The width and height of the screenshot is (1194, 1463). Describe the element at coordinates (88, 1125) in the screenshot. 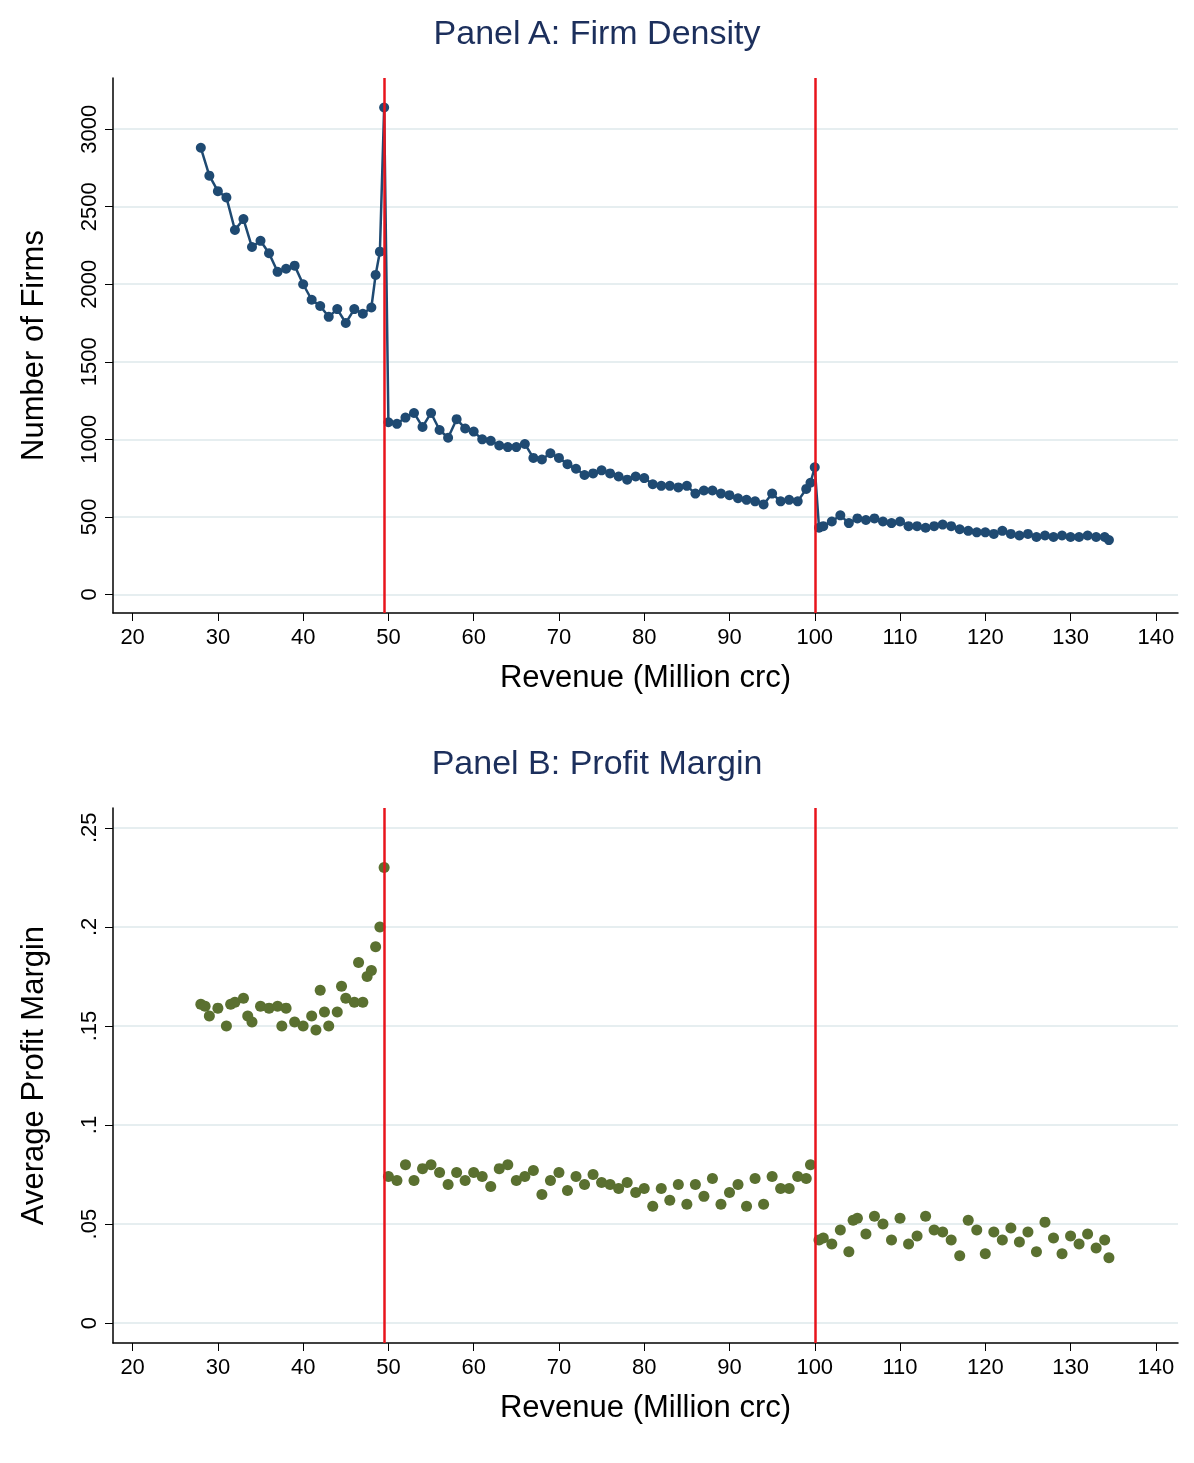

I see `y-tick-label: .1` at that location.